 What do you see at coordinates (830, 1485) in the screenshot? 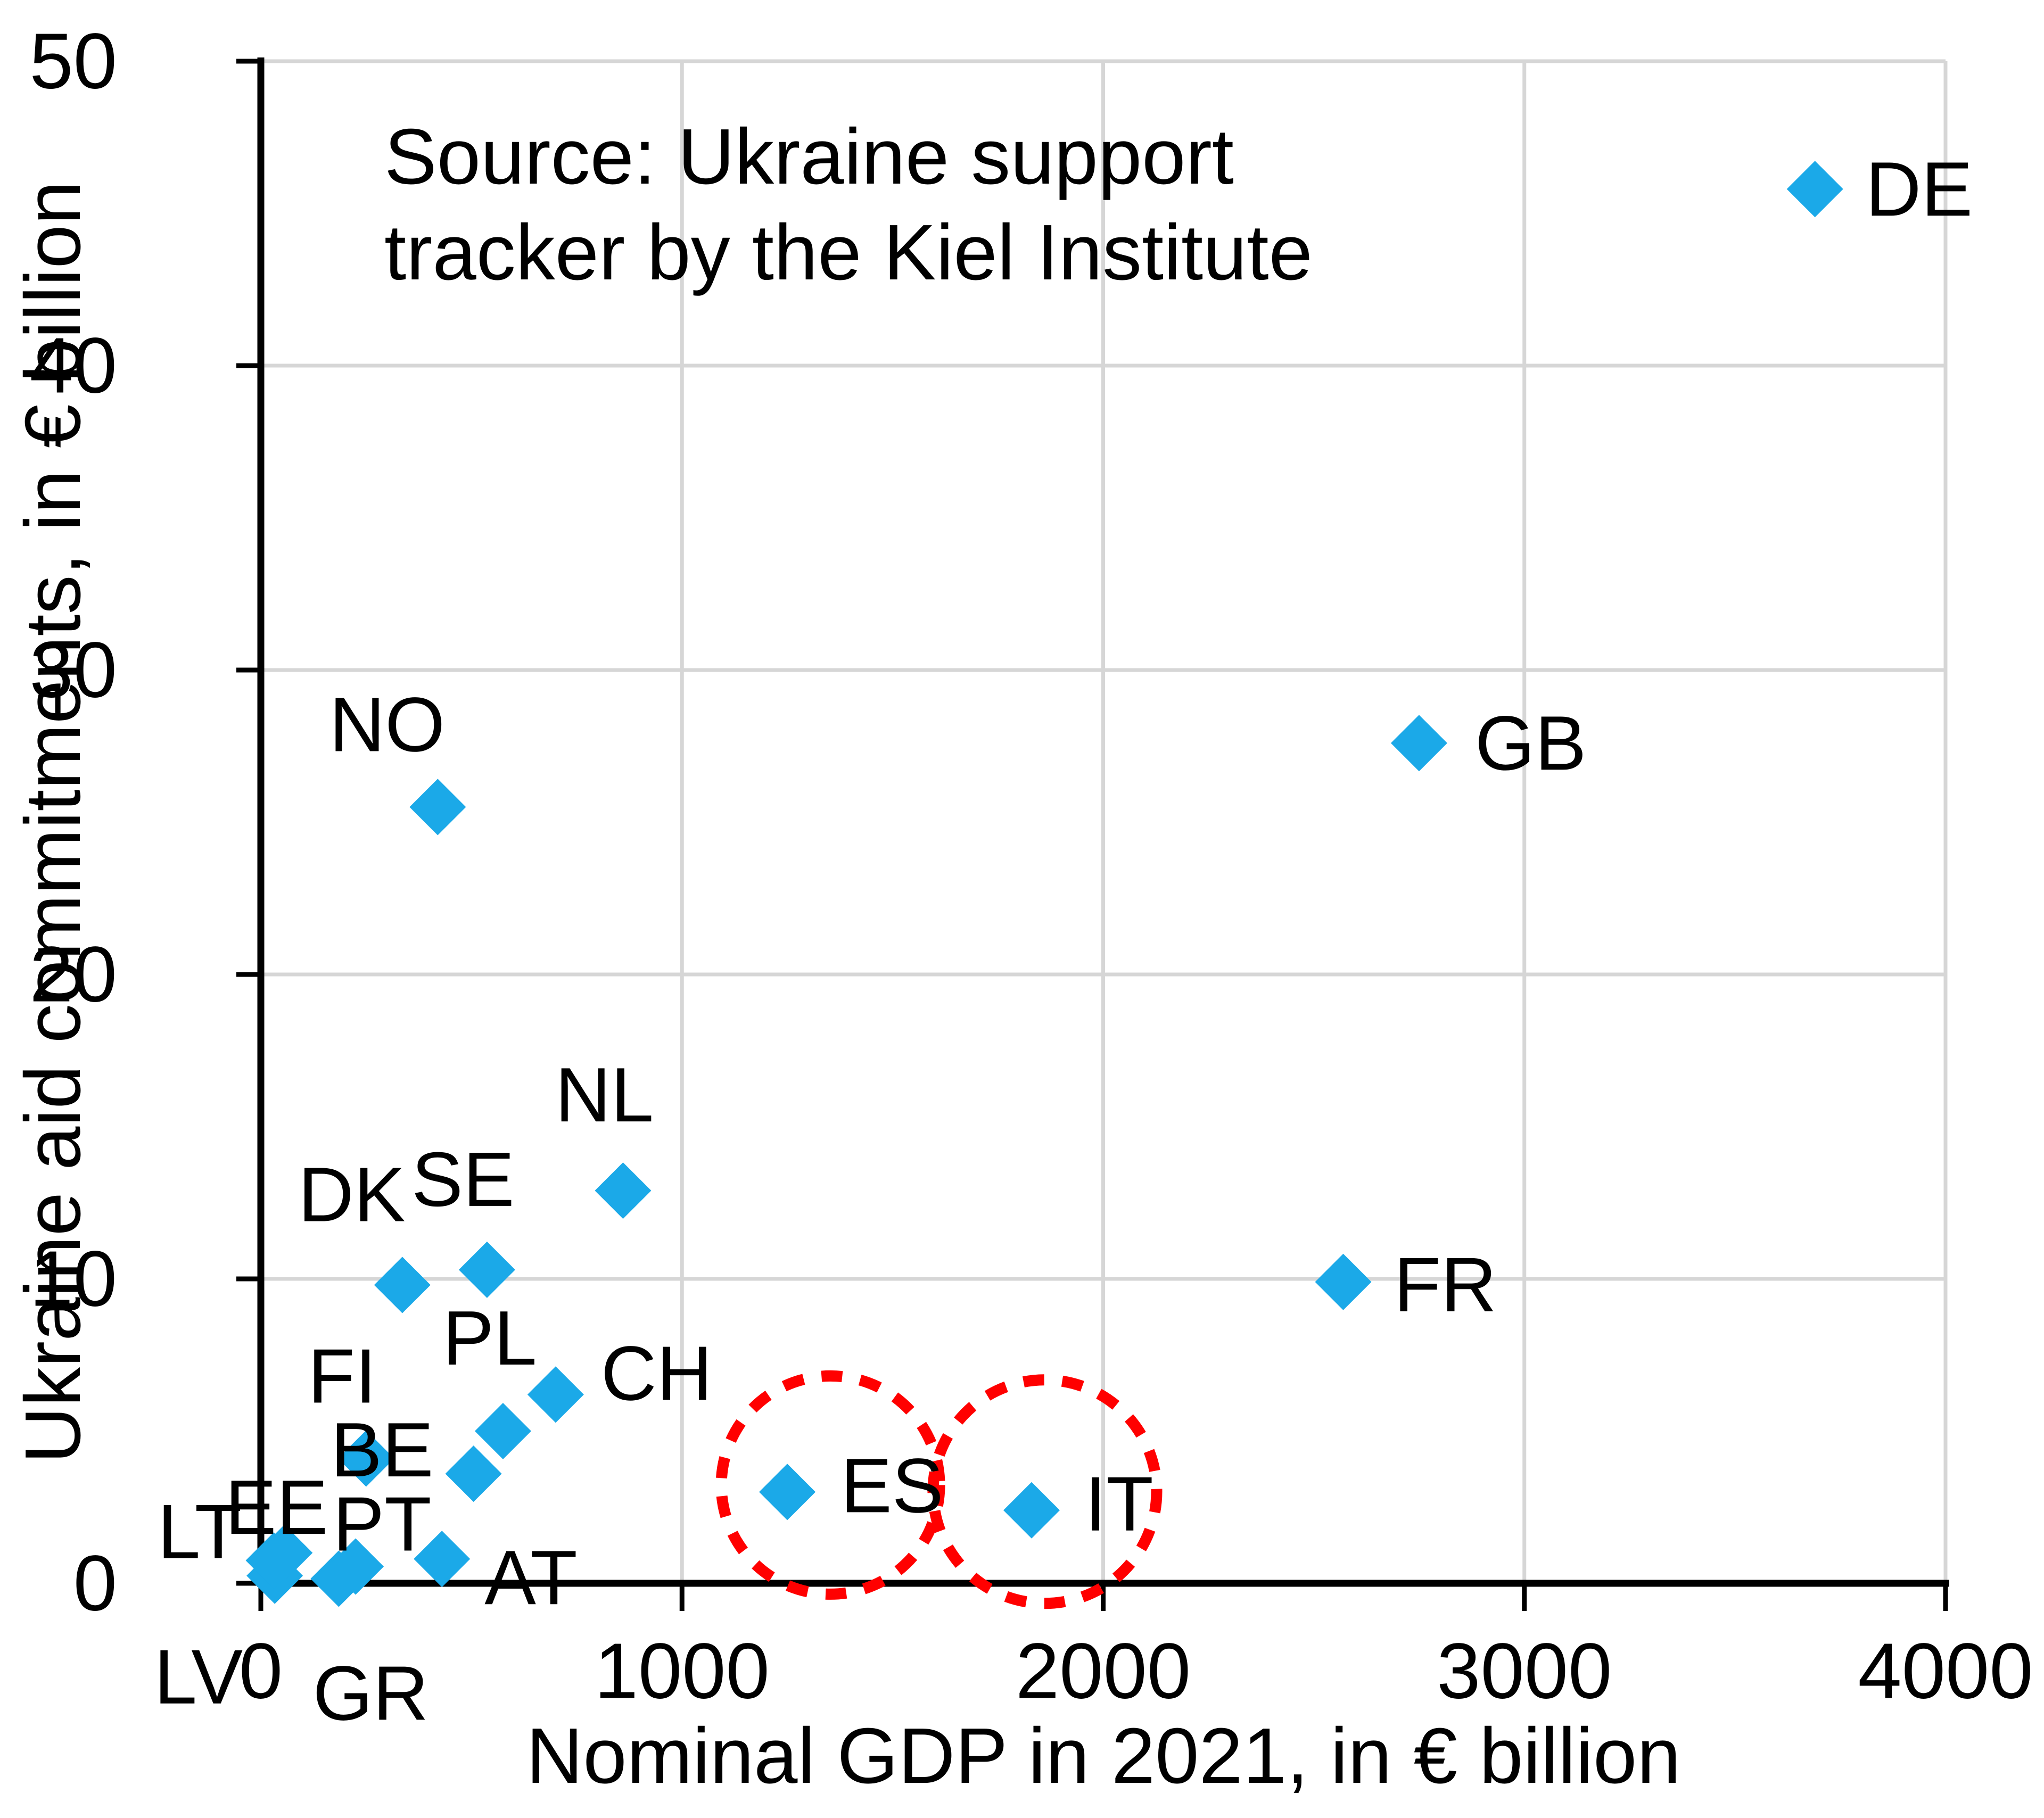
I see `highlight-circle-ES` at bounding box center [830, 1485].